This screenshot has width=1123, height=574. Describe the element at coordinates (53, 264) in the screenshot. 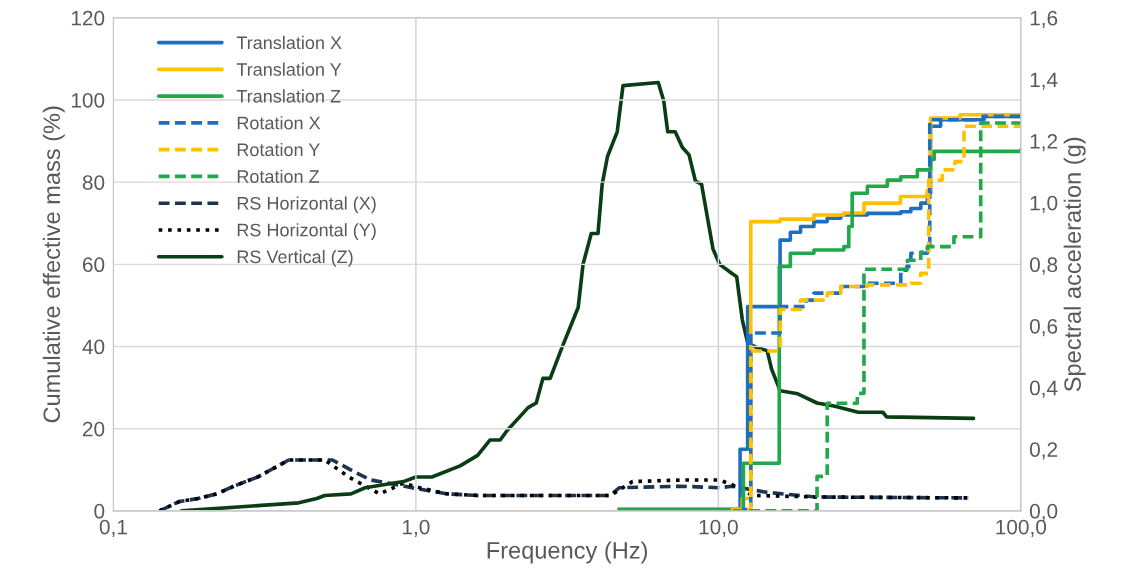

I see `y-axis-title: Cumulative effective mass (%)` at that location.